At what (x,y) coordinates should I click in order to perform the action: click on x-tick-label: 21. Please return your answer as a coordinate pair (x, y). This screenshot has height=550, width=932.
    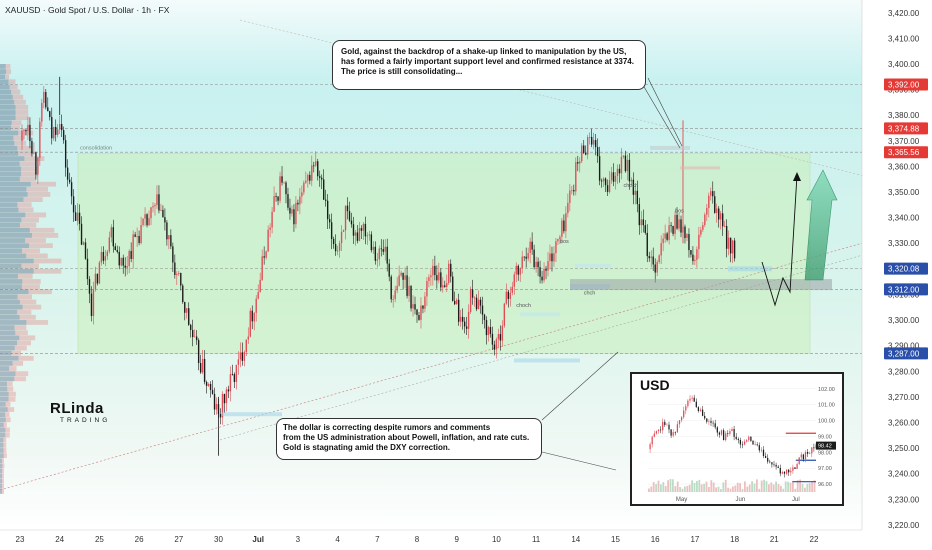
    Looking at the image, I should click on (774, 539).